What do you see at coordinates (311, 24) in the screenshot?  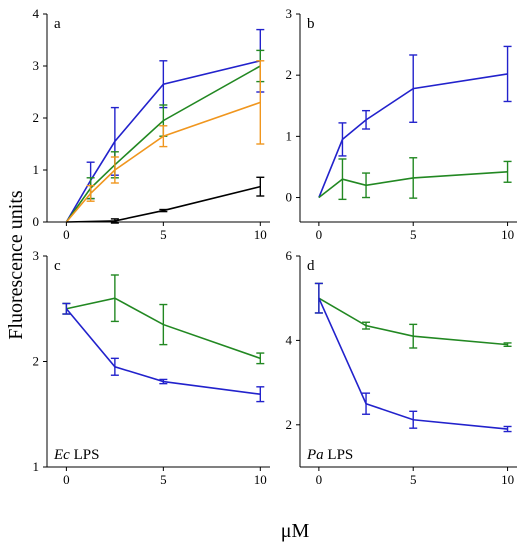 I see `panel-letter: b` at bounding box center [311, 24].